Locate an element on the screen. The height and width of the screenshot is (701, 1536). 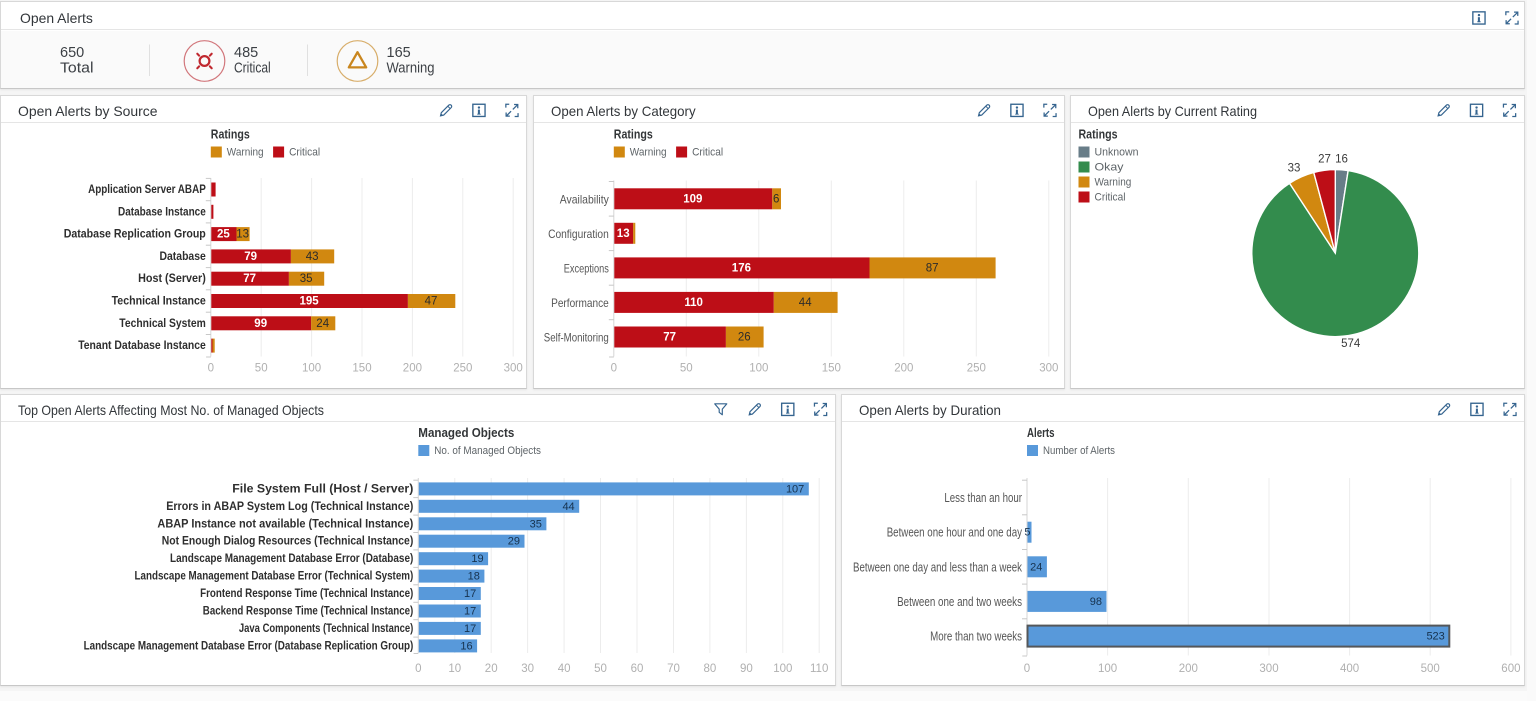
svg-text: Less than an hour is located at coordinates (983, 498).